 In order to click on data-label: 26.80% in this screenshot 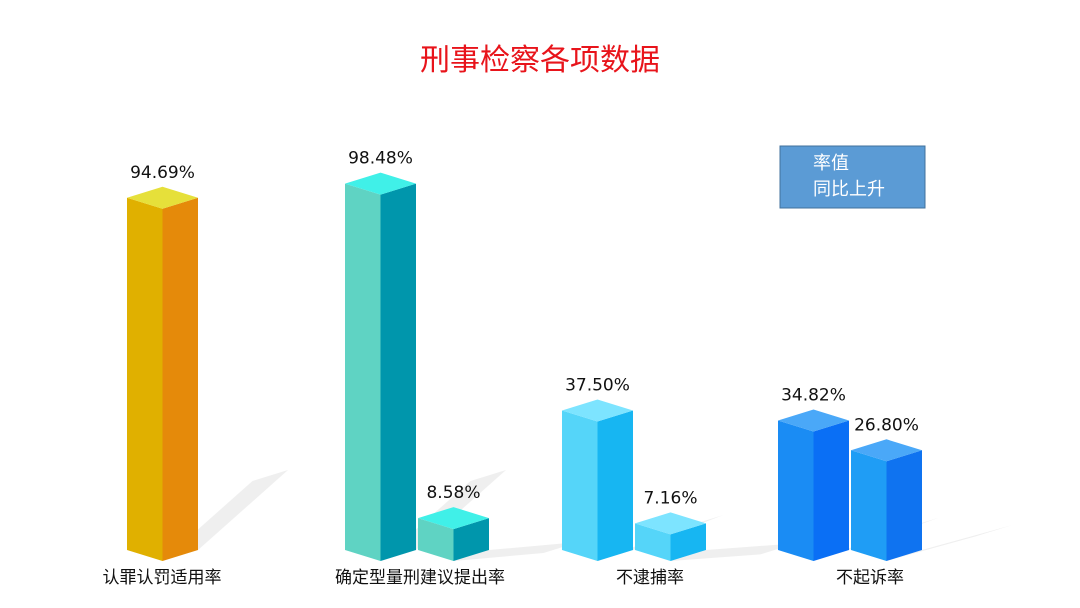, I will do `click(886, 425)`.